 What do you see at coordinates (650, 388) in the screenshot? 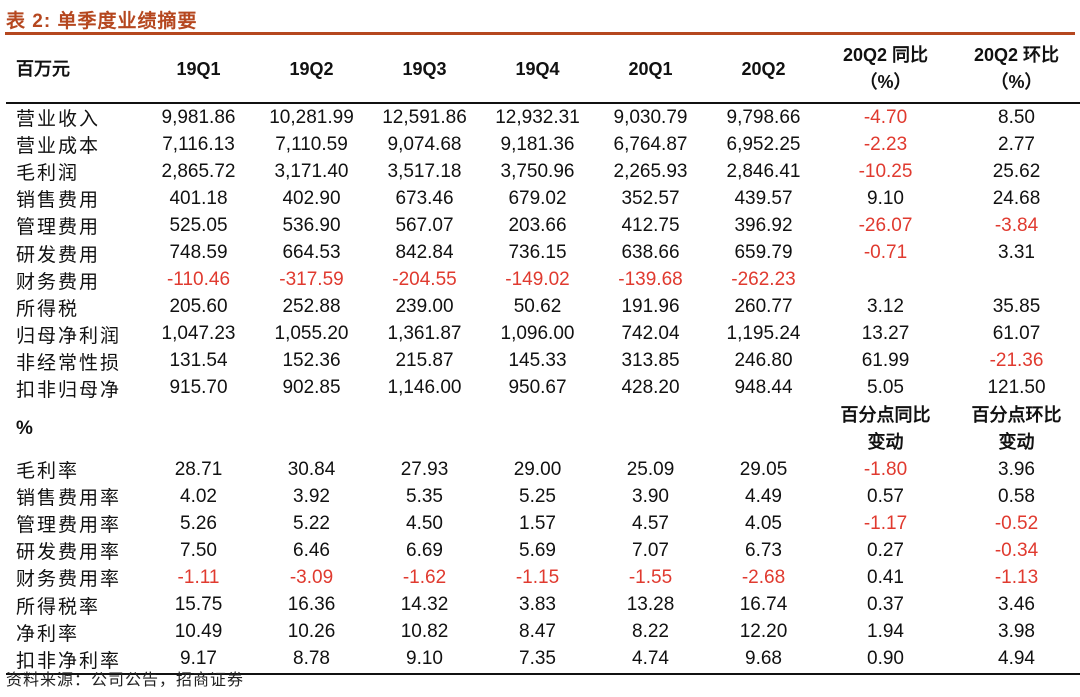
I see `value-cell: 428.20` at bounding box center [650, 388].